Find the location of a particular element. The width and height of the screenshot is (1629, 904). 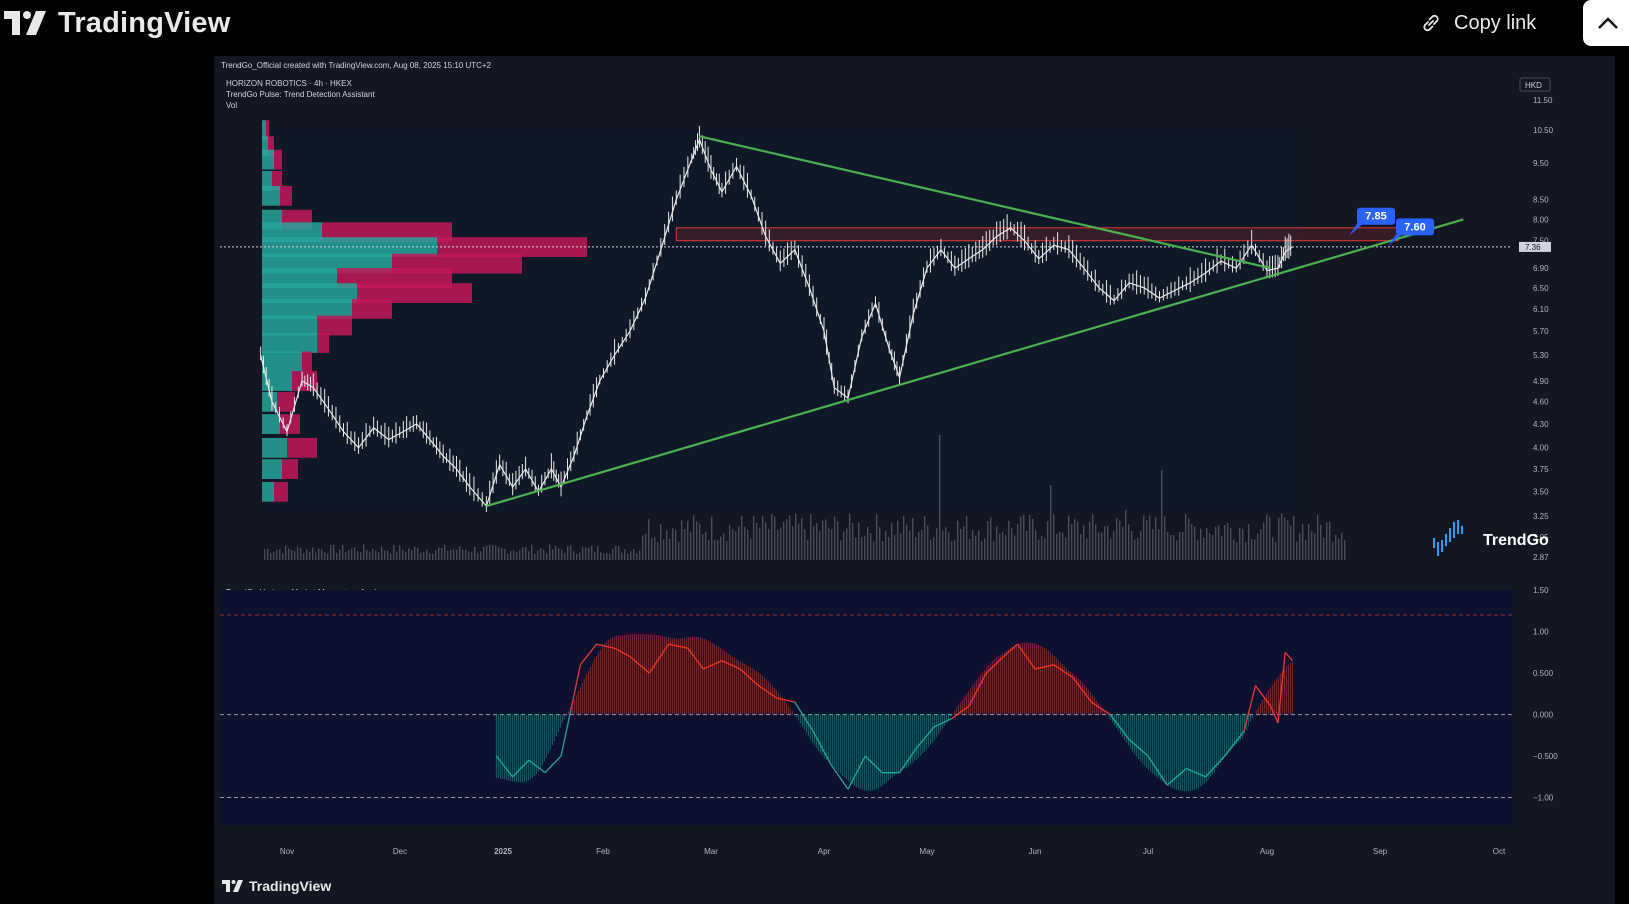

tradingview-small-icon is located at coordinates (232, 886).